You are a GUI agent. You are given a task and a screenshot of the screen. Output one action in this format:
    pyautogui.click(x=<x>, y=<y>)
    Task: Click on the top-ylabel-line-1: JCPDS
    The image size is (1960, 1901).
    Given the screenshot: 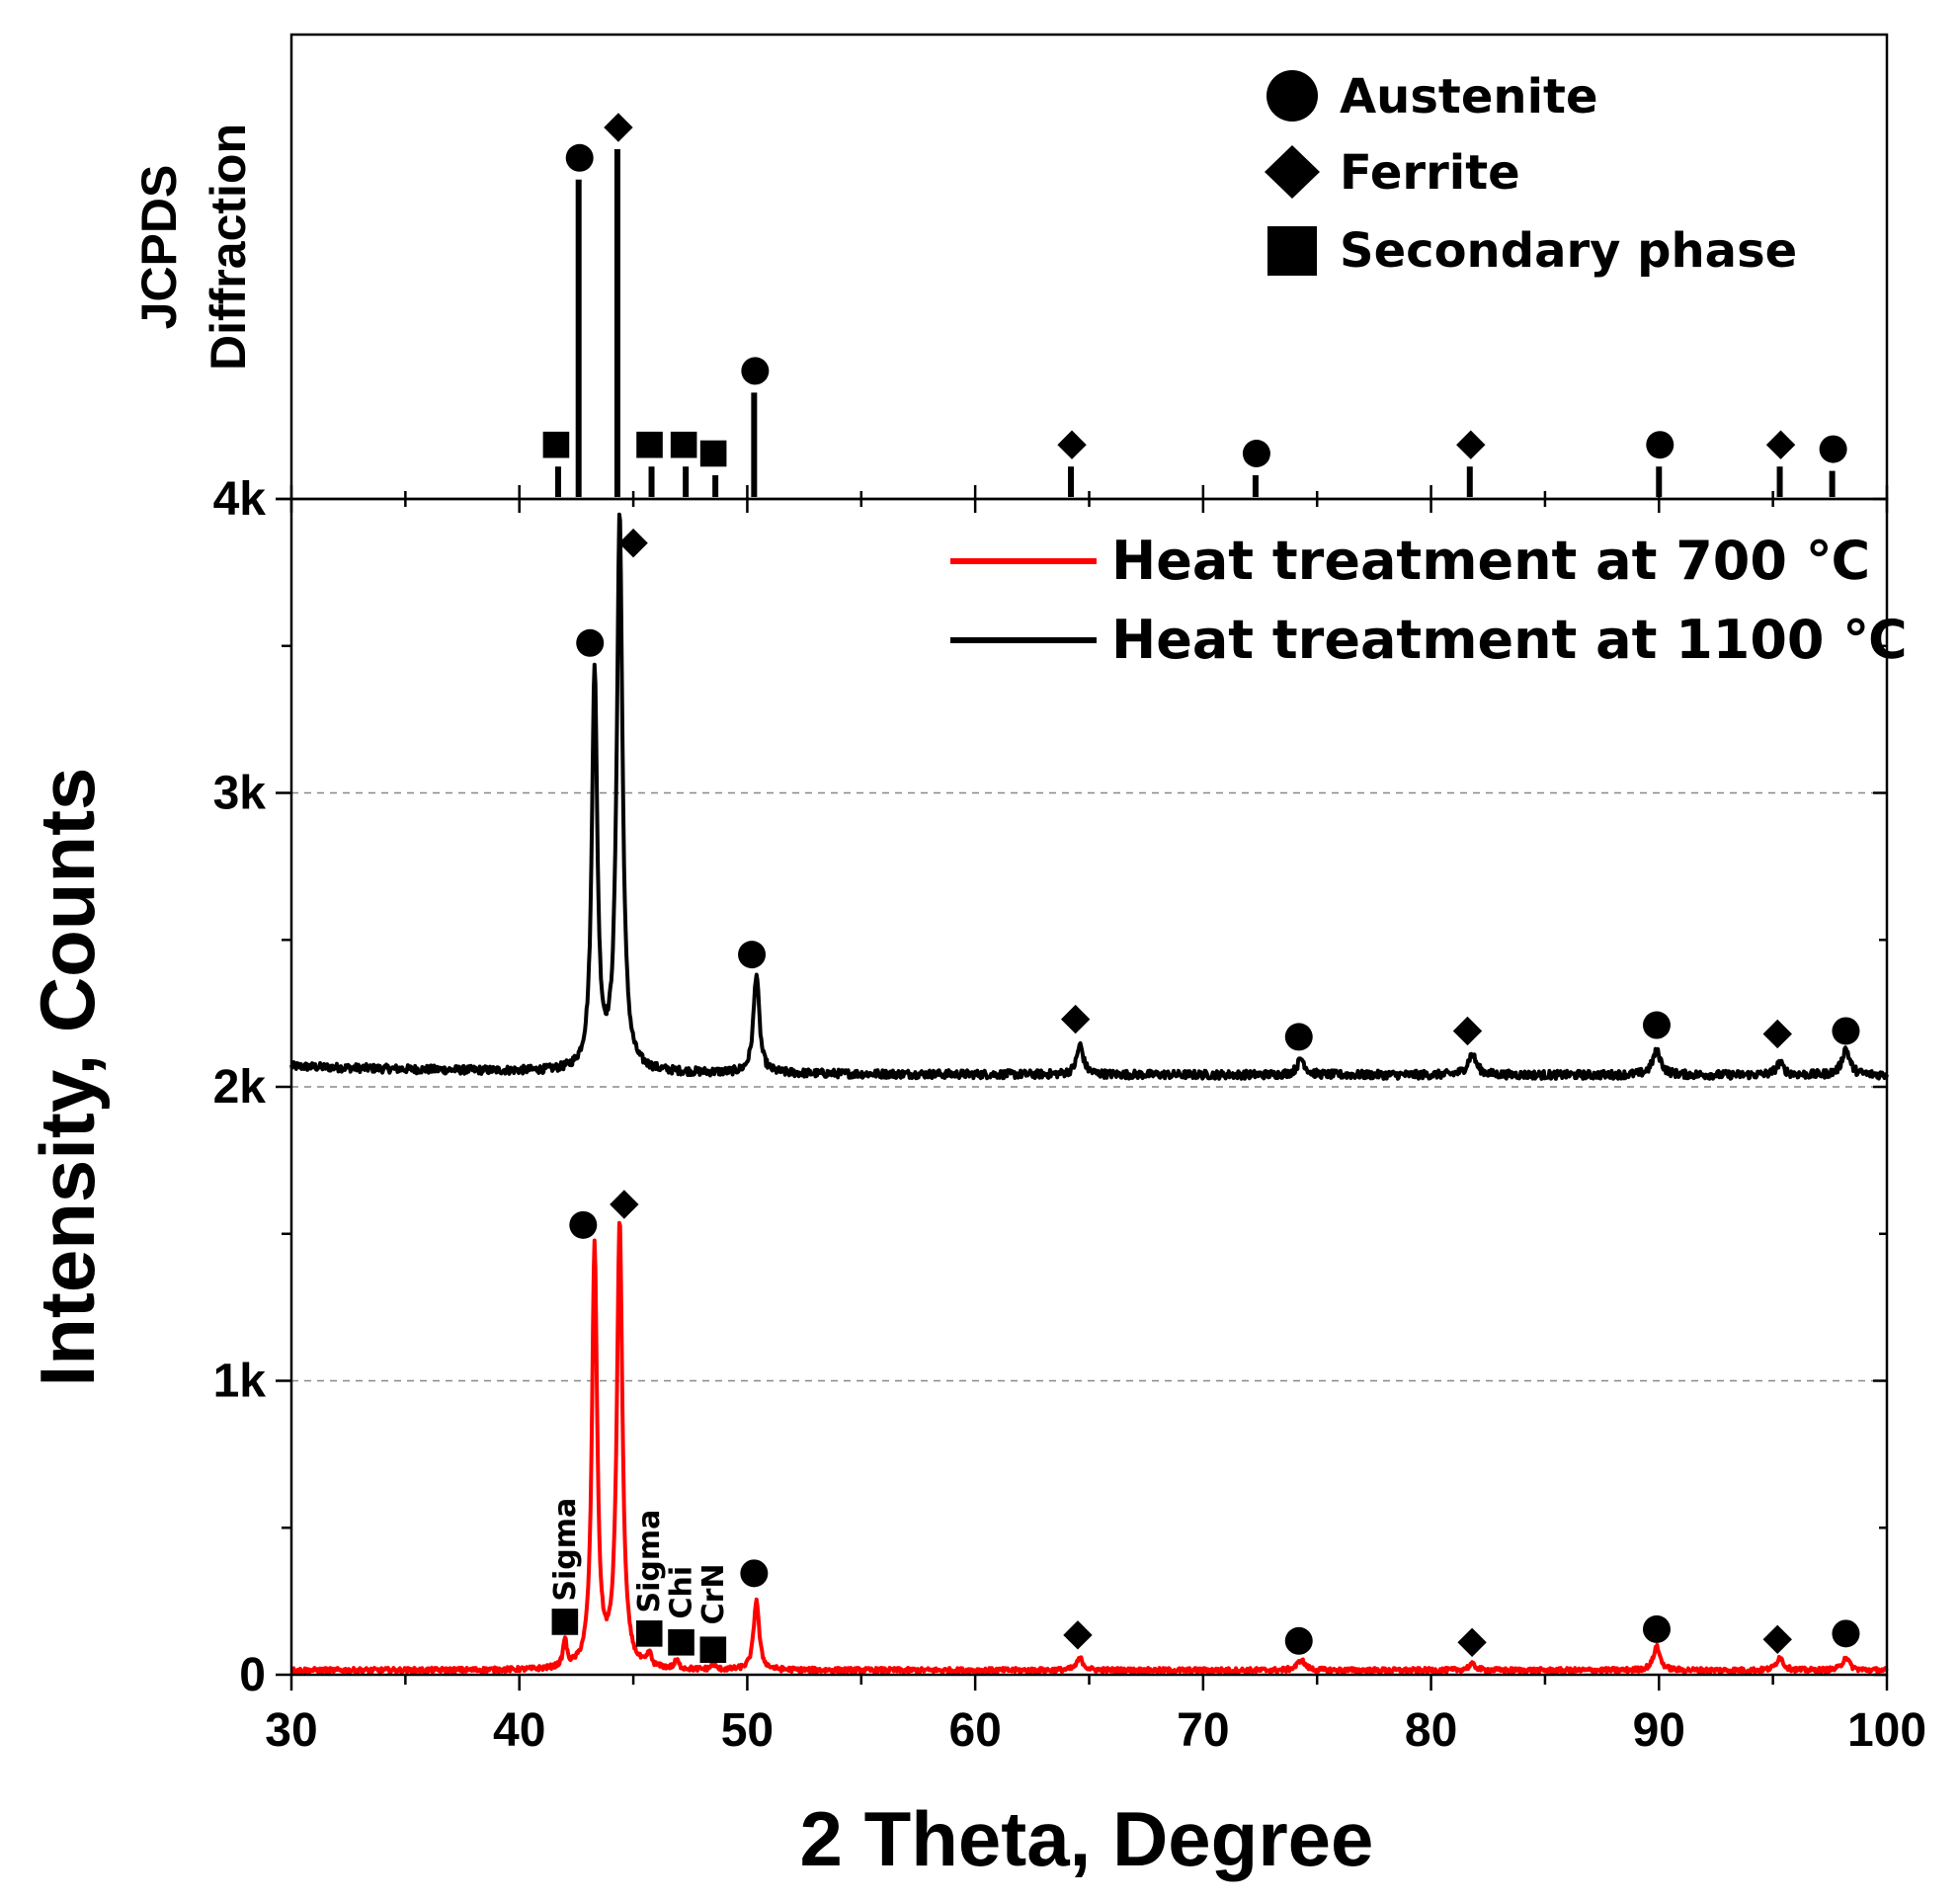 What is the action you would take?
    pyautogui.click(x=159, y=247)
    